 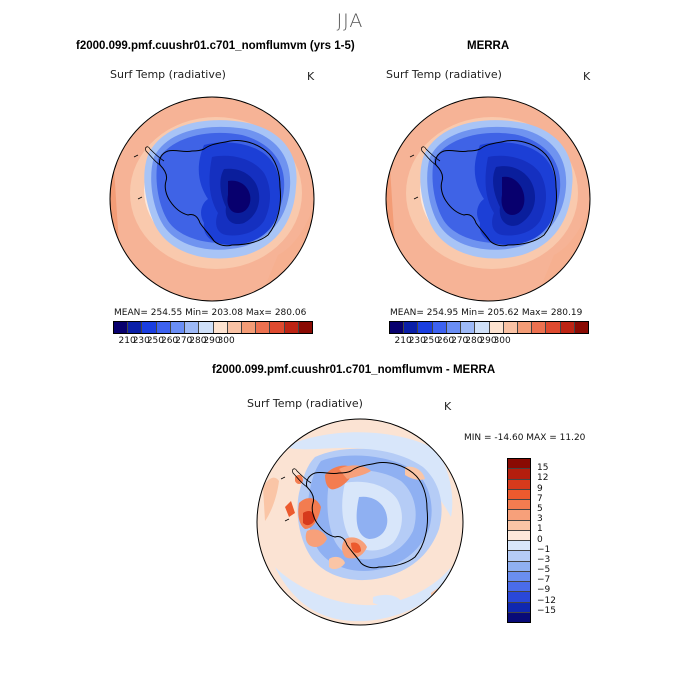 What do you see at coordinates (540, 529) in the screenshot?
I see `diff-colorbar-tick: 1` at bounding box center [540, 529].